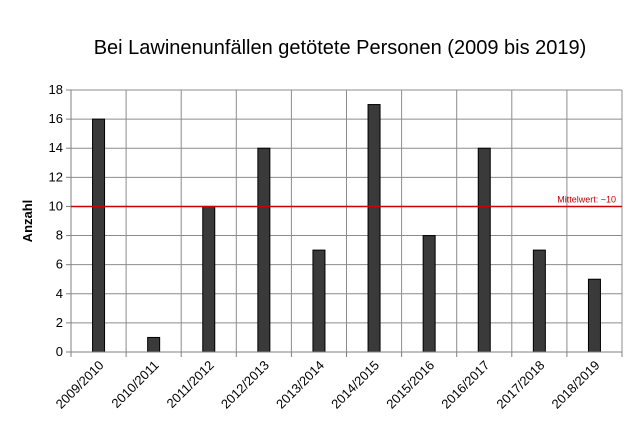 The height and width of the screenshot is (433, 640). What do you see at coordinates (586, 199) in the screenshot?
I see `mean-line-label: Mittelwert: ~10` at bounding box center [586, 199].